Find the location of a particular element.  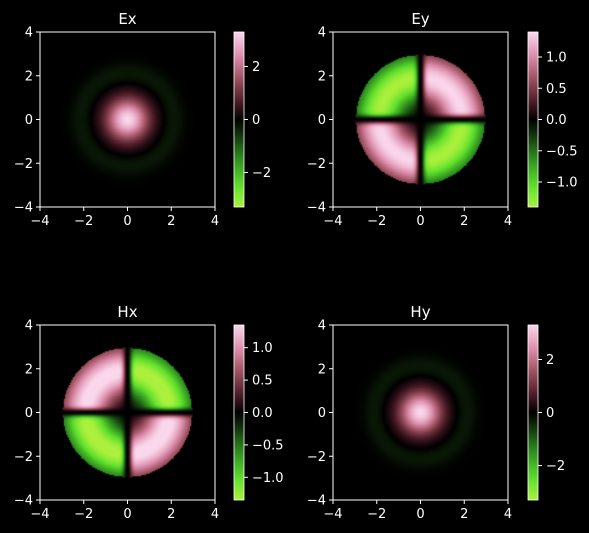

plot-title: Hy is located at coordinates (420, 312).